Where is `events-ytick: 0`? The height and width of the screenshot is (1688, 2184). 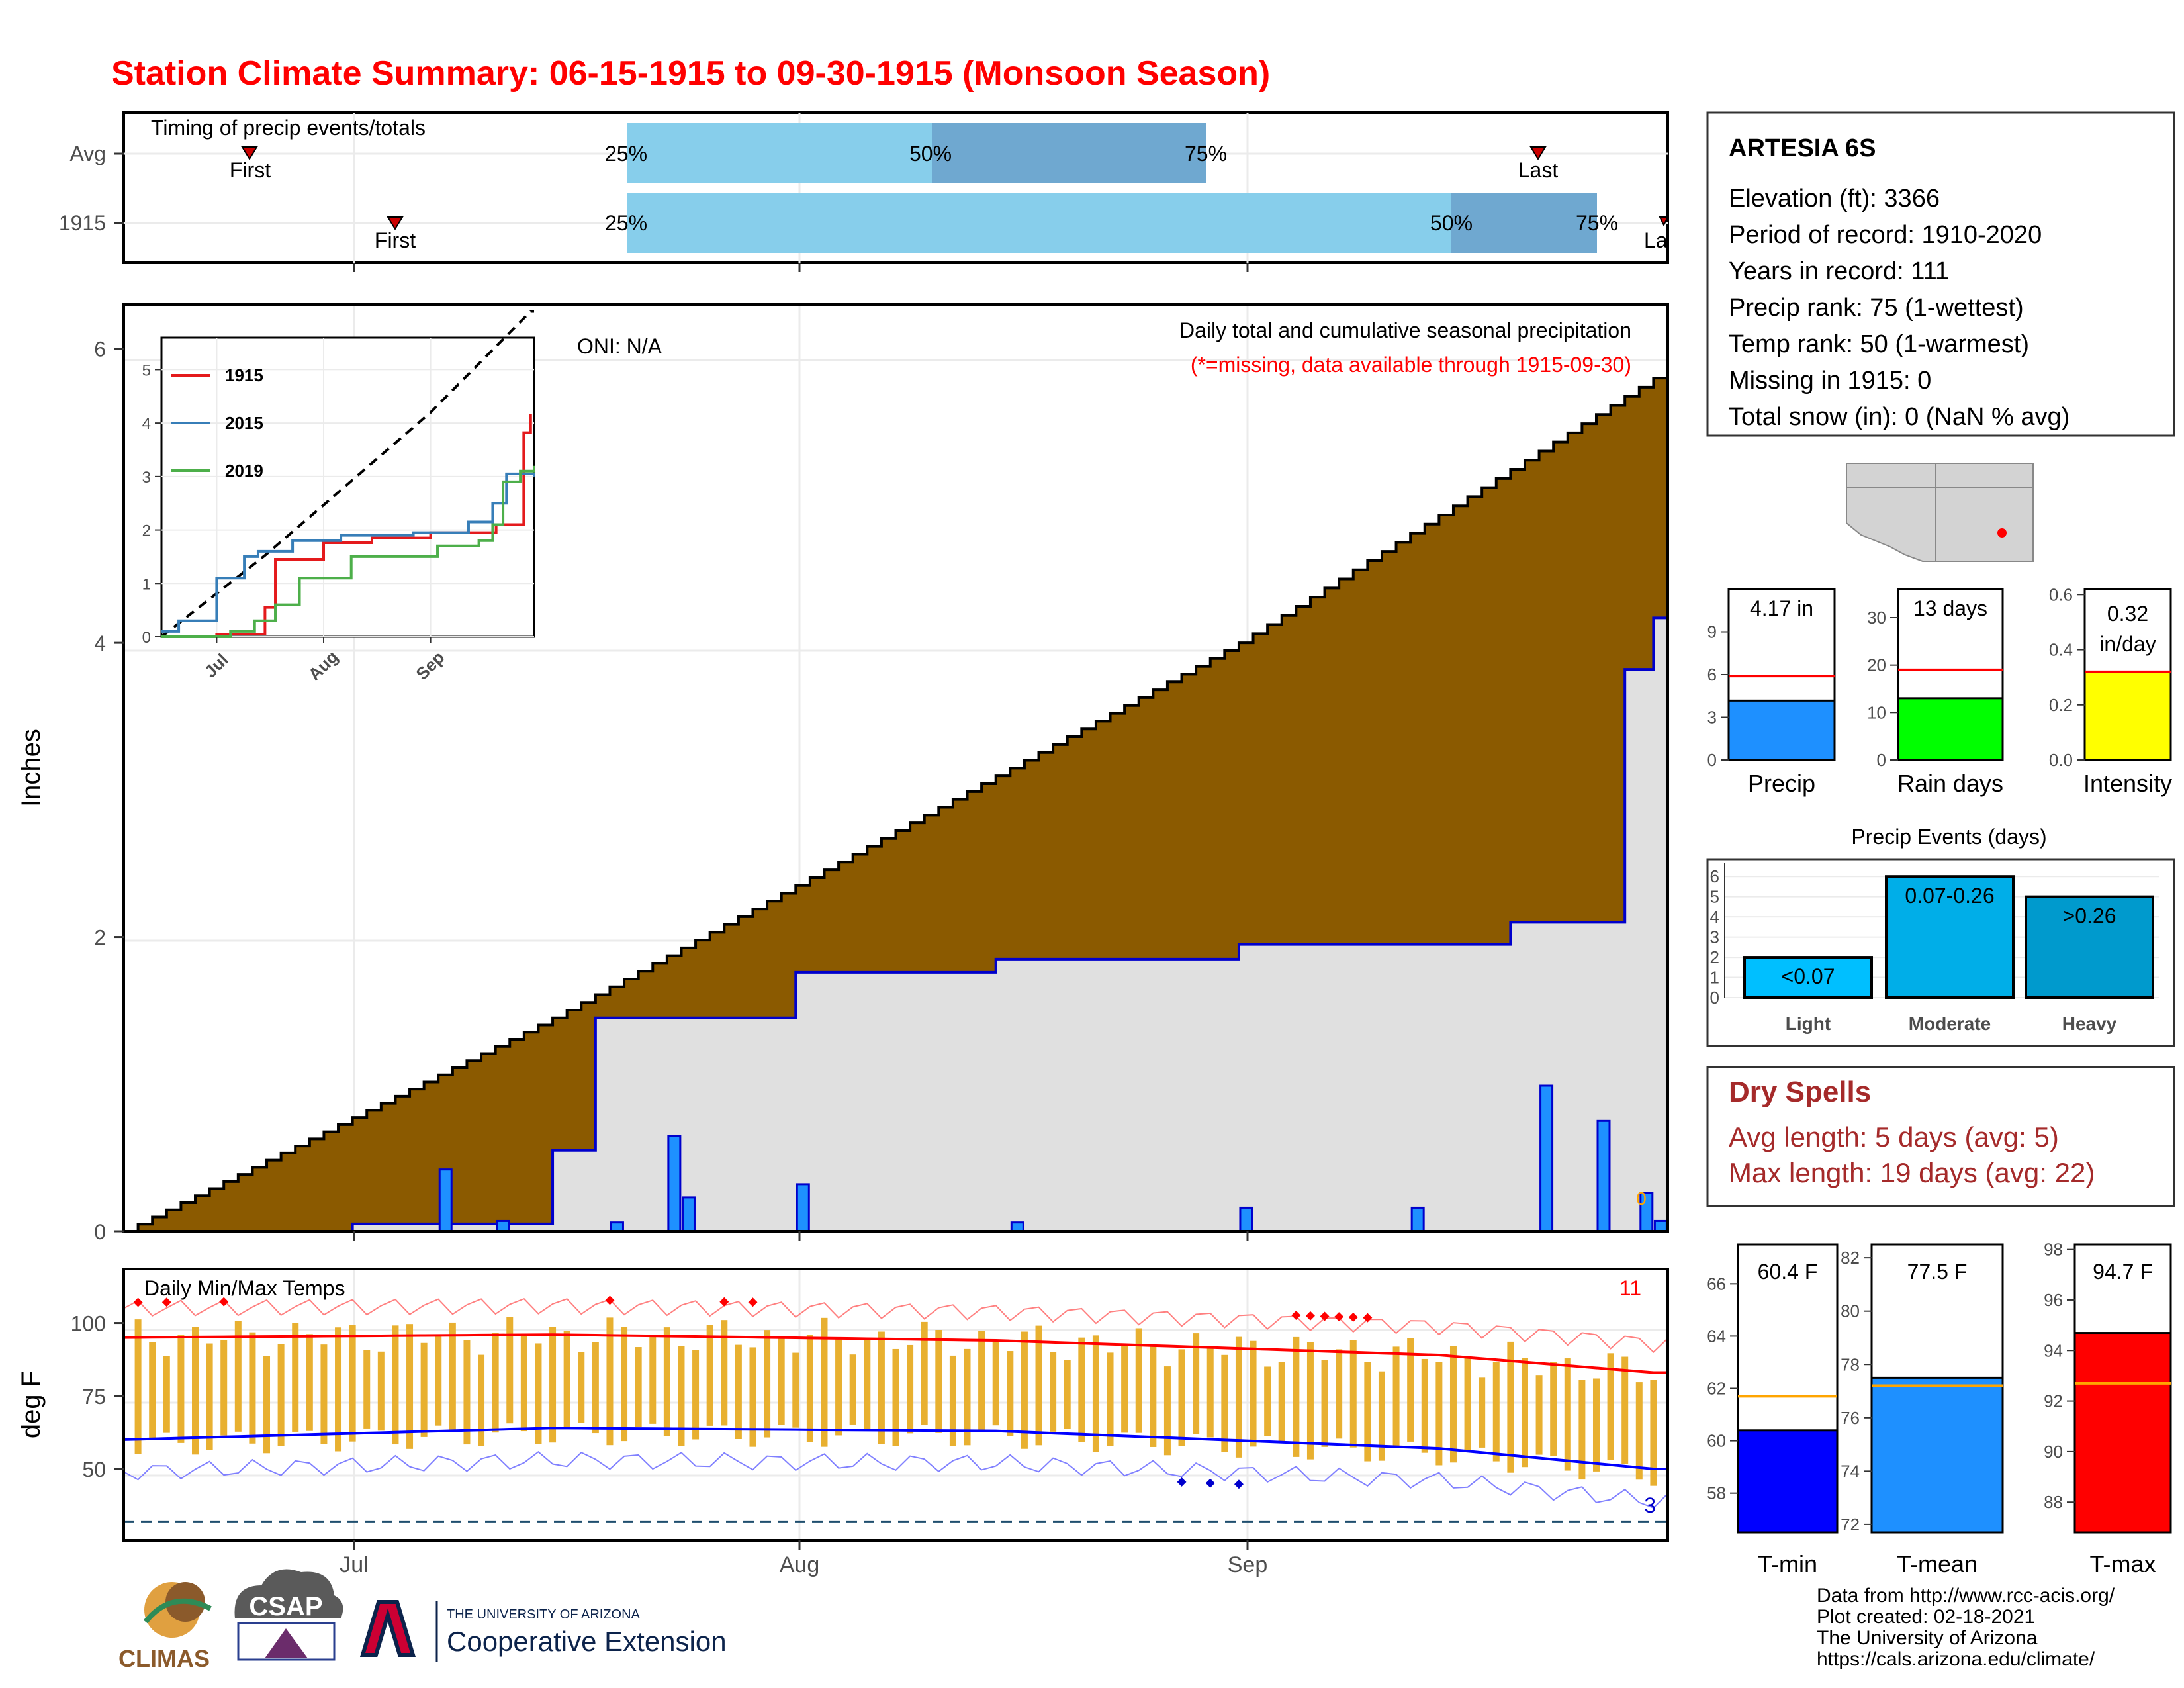 events-ytick: 0 is located at coordinates (1715, 998).